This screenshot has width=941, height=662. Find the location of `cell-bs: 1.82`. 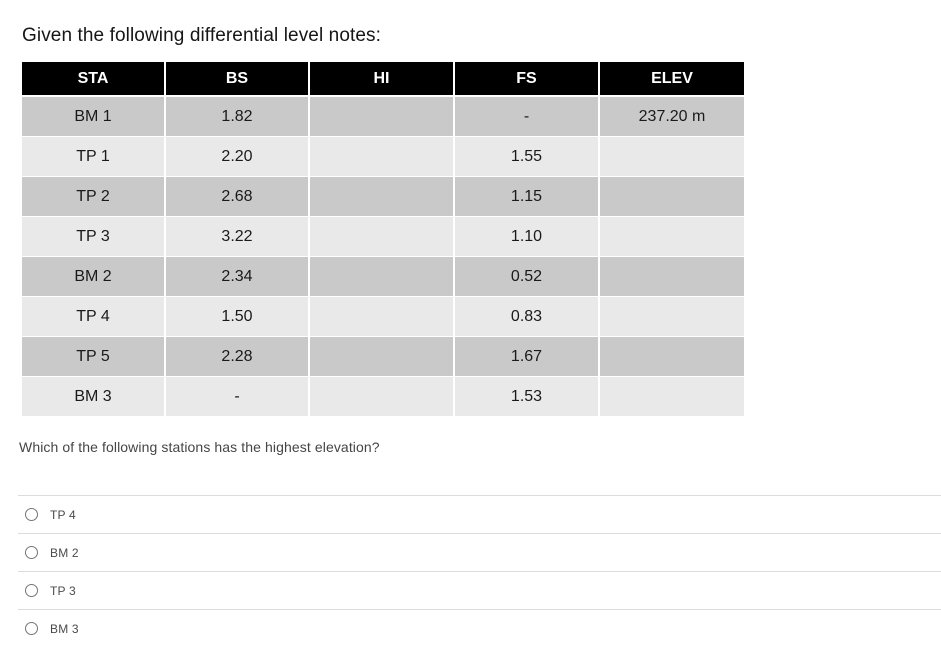

cell-bs: 1.82 is located at coordinates (238, 117).